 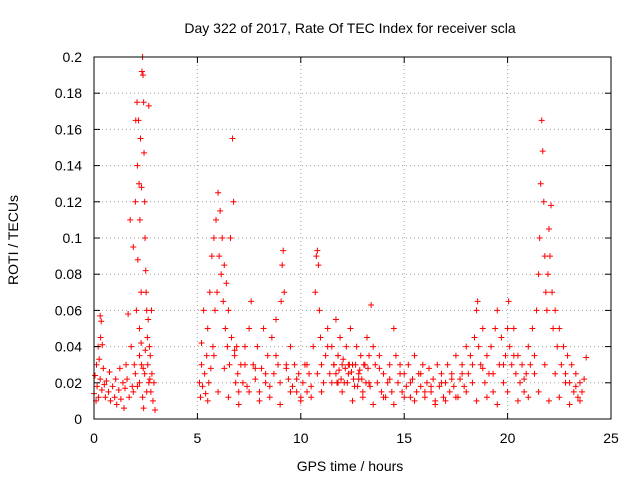 I want to click on y-tick-label: 0.14, so click(x=68, y=166).